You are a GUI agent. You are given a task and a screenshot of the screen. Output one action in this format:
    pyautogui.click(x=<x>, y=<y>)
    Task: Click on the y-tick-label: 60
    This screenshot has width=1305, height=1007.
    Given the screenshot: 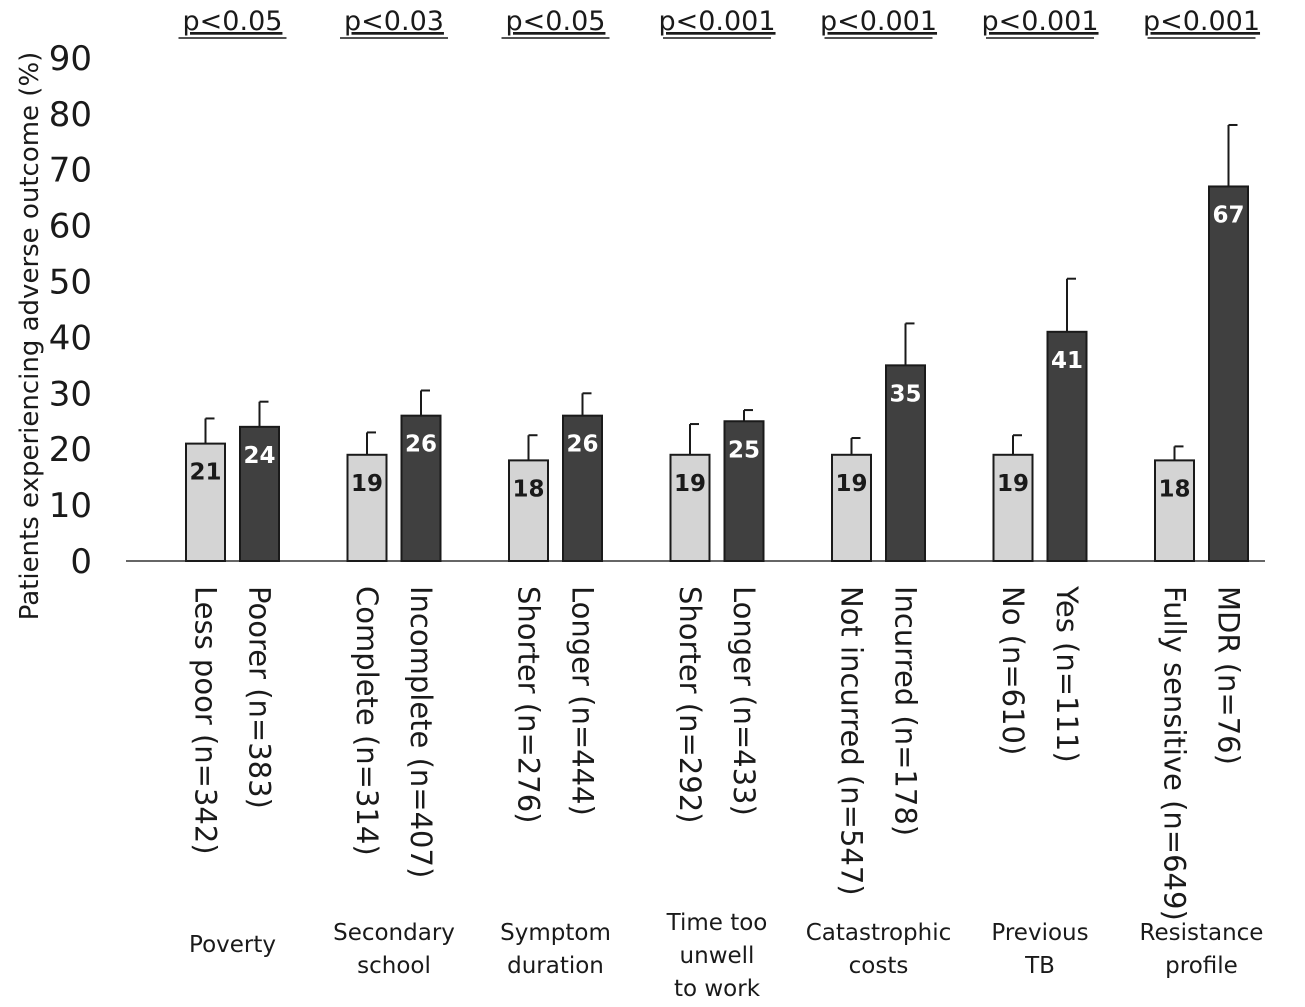 What is the action you would take?
    pyautogui.click(x=70, y=227)
    